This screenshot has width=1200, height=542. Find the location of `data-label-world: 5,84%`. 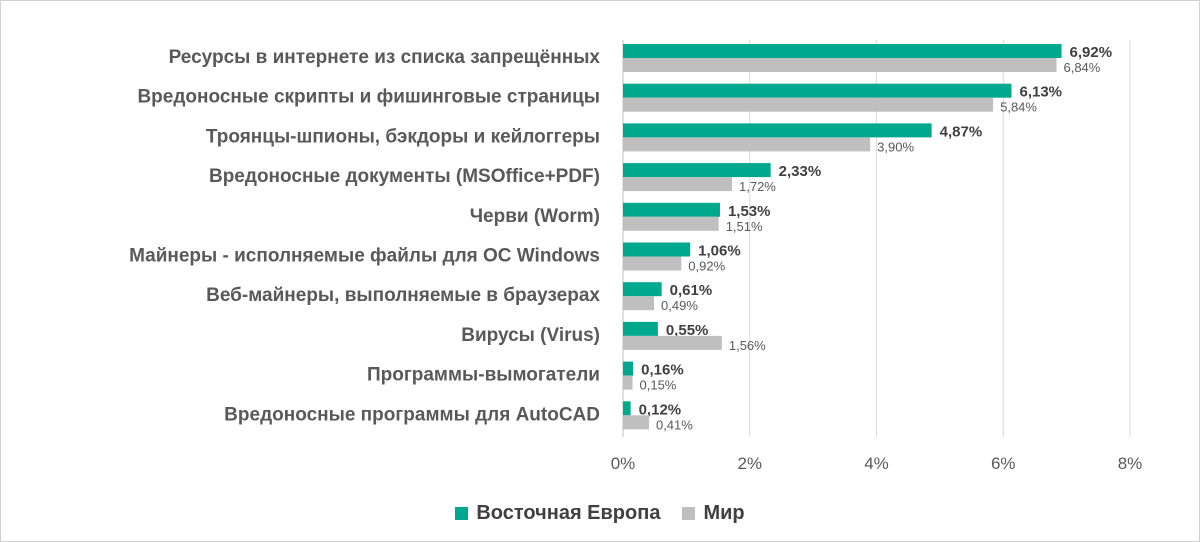

data-label-world: 5,84% is located at coordinates (1018, 107).